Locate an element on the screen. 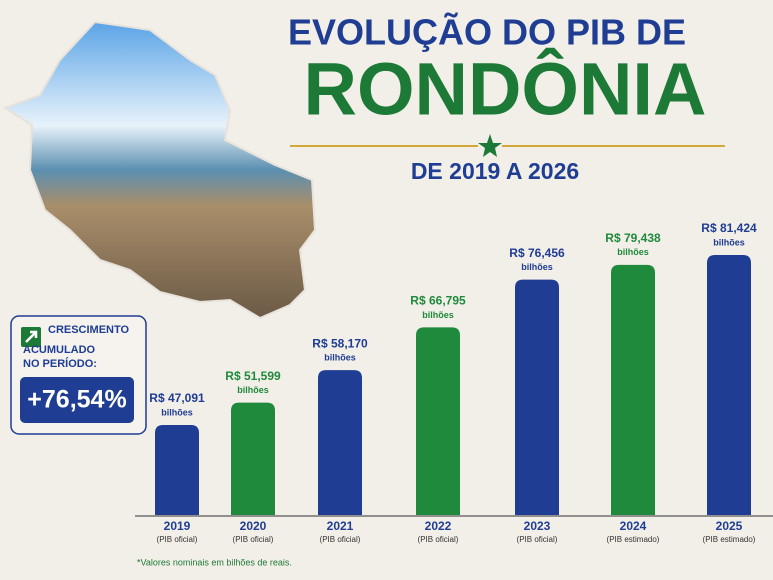 The width and height of the screenshot is (773, 580). value-label: R$ 51,599 is located at coordinates (253, 376).